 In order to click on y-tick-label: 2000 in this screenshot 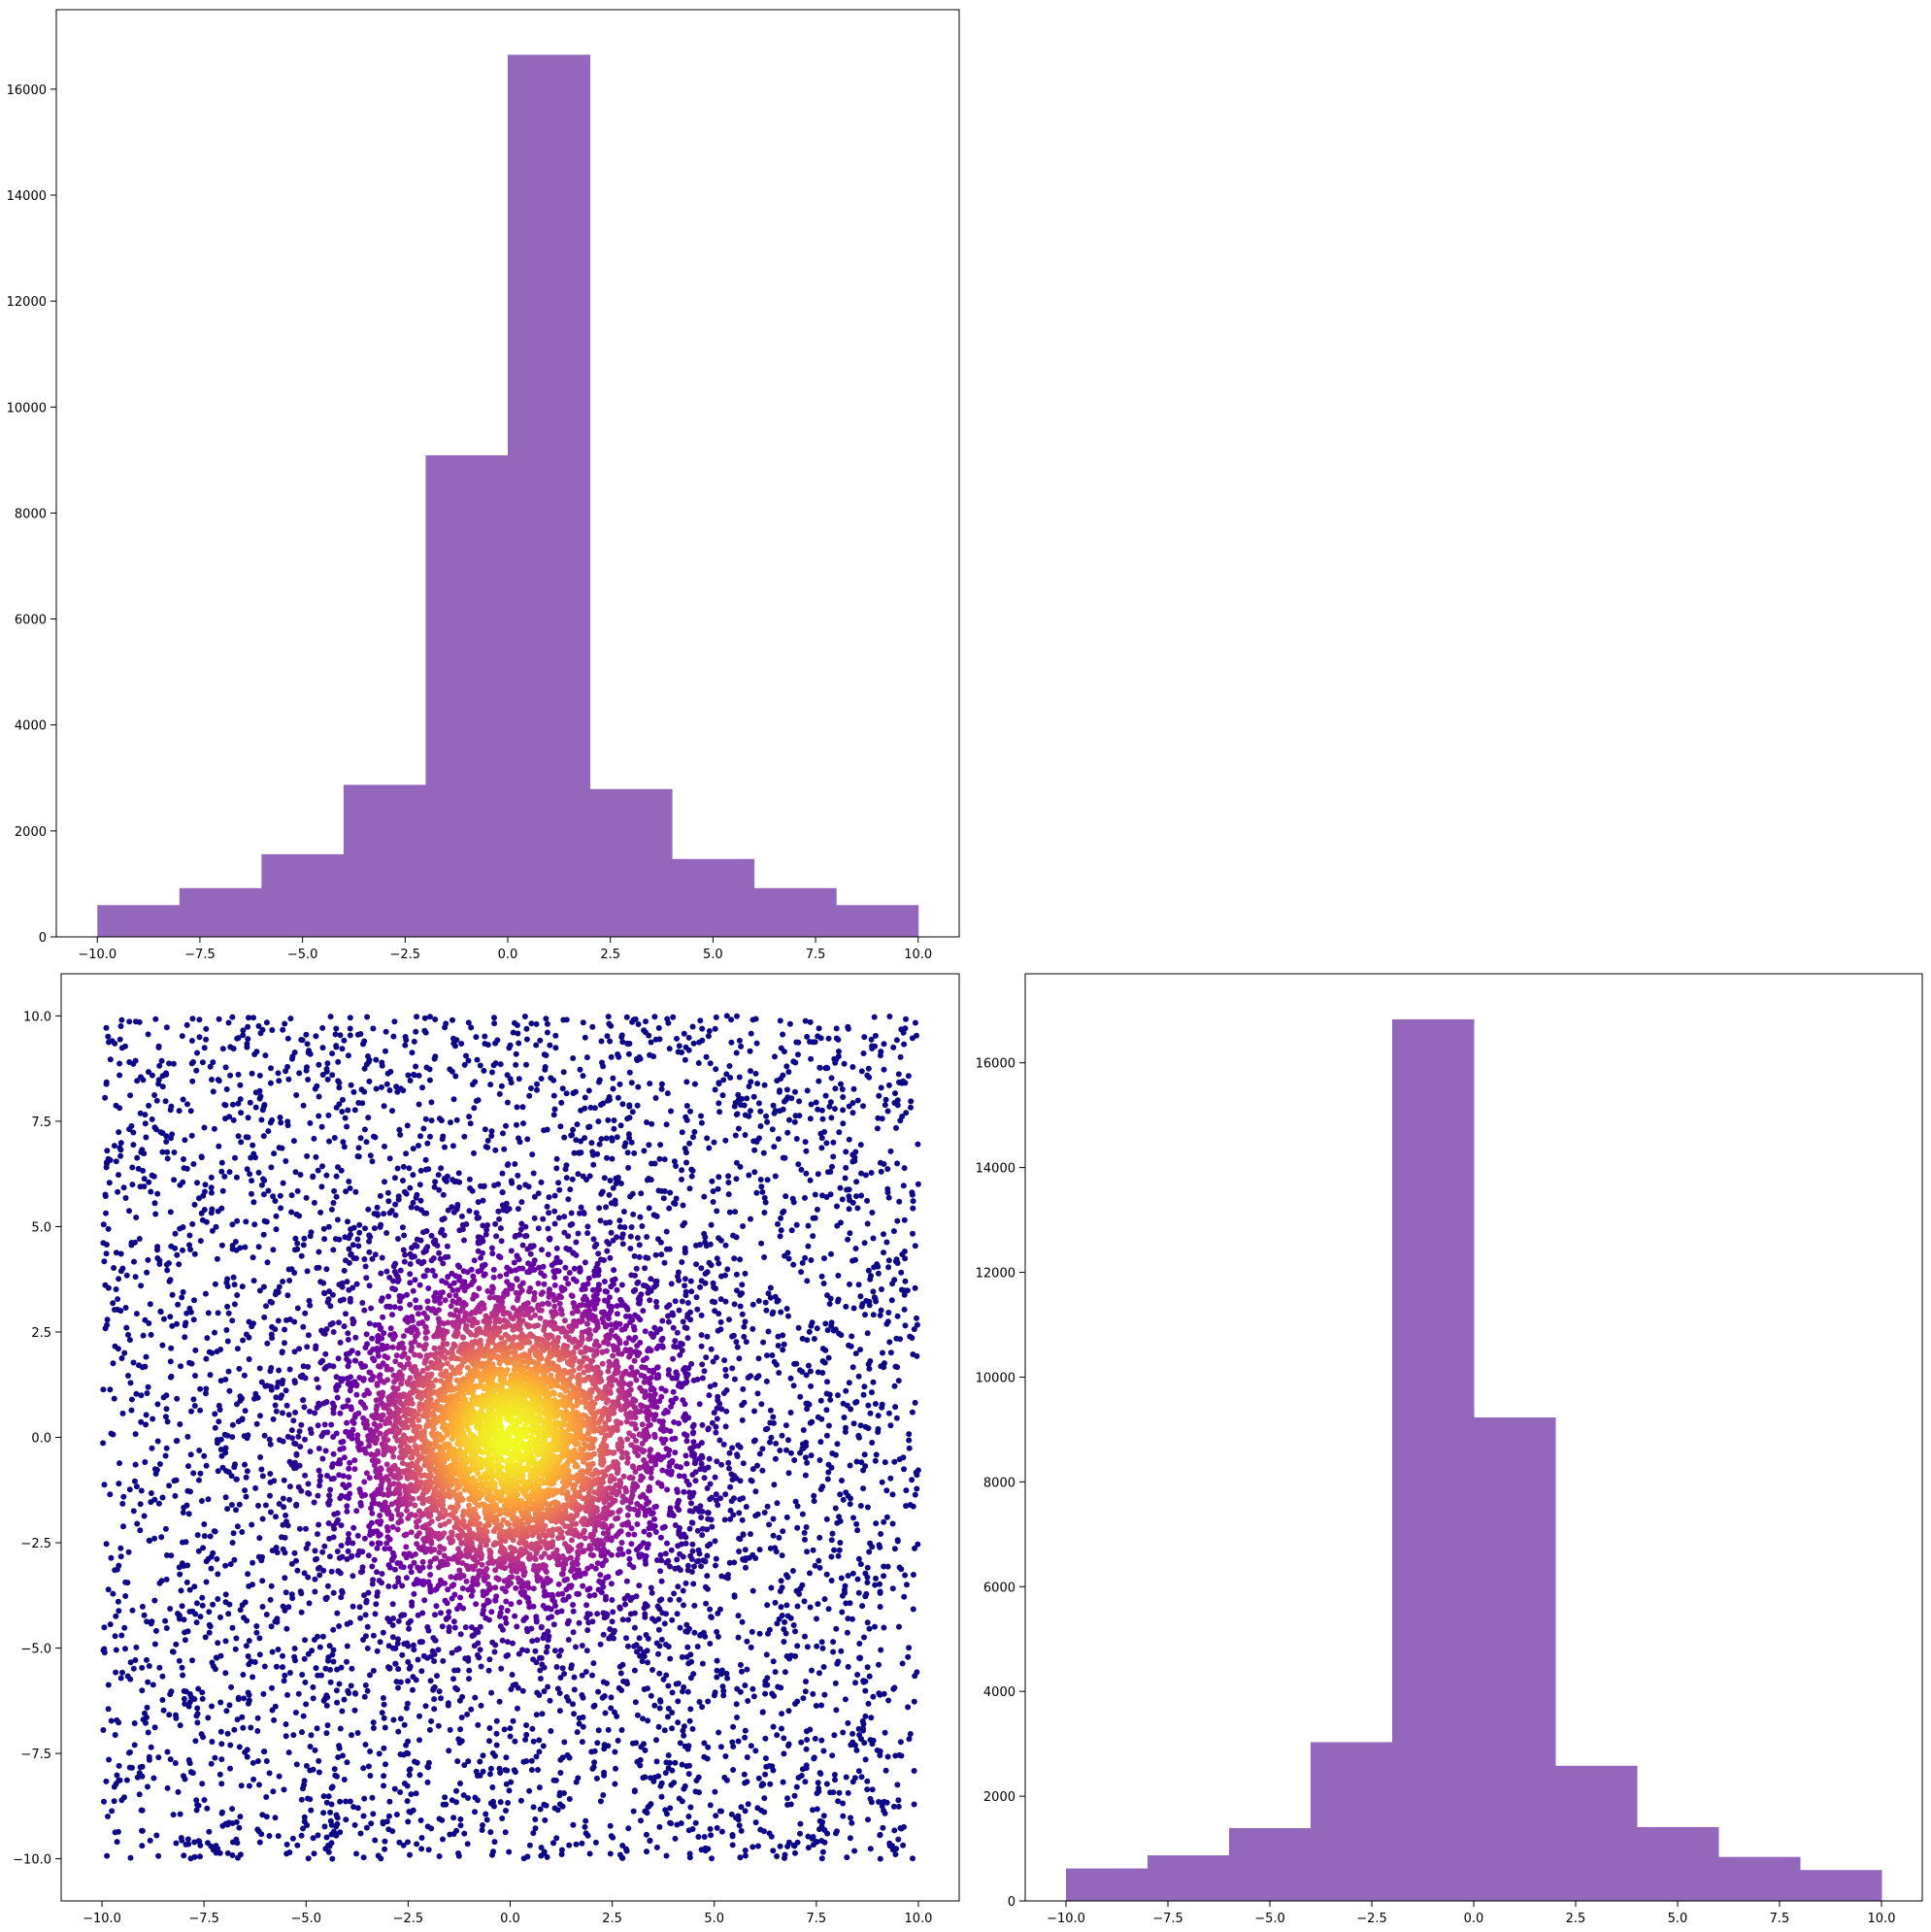, I will do `click(31, 832)`.